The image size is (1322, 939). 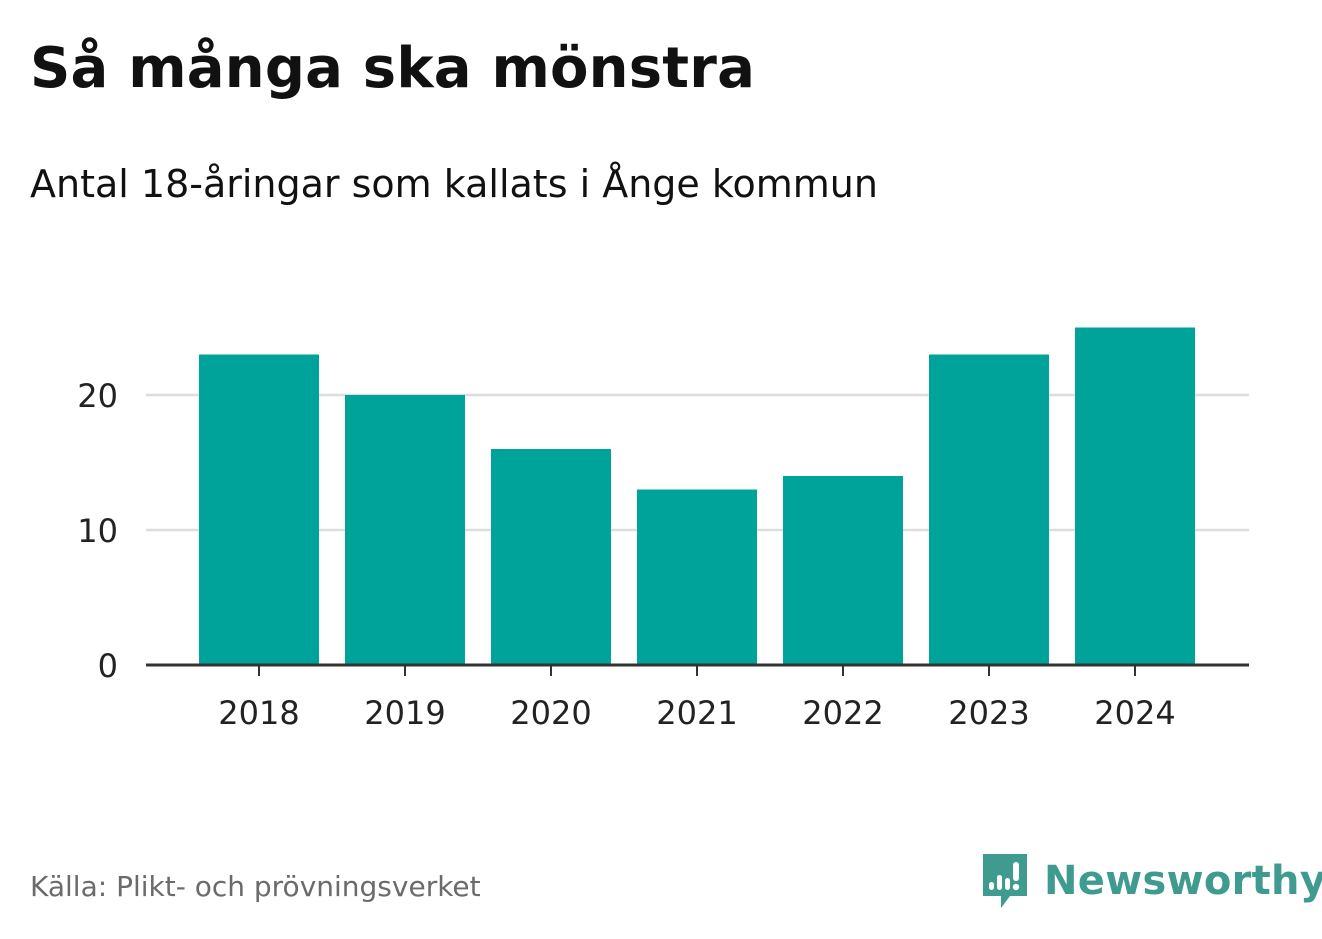 I want to click on bar-2022, so click(x=843, y=570).